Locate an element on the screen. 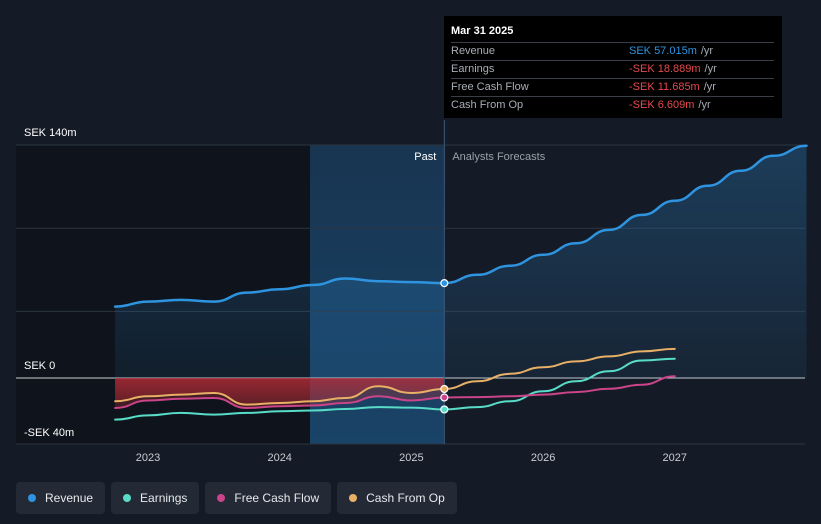 The height and width of the screenshot is (524, 821). tooltip-label: Earnings is located at coordinates (473, 69).